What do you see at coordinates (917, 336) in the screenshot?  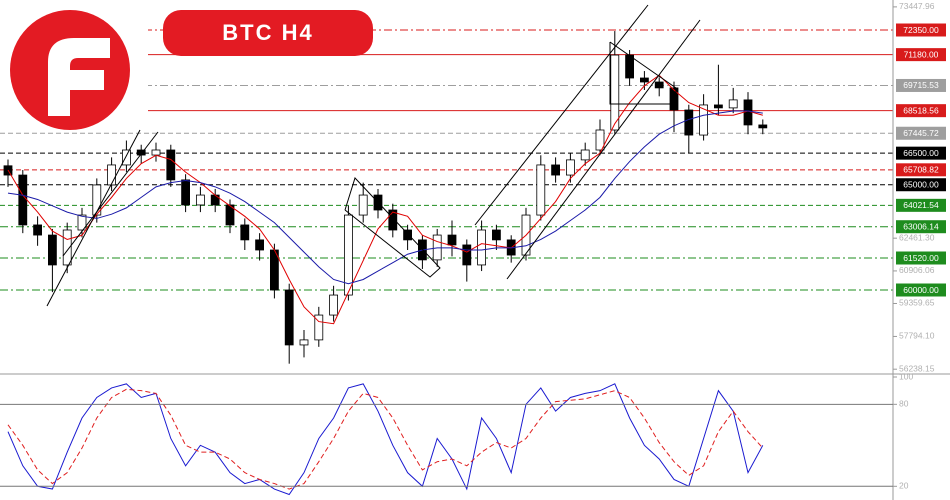 I see `y-tick-label: 57794.10` at bounding box center [917, 336].